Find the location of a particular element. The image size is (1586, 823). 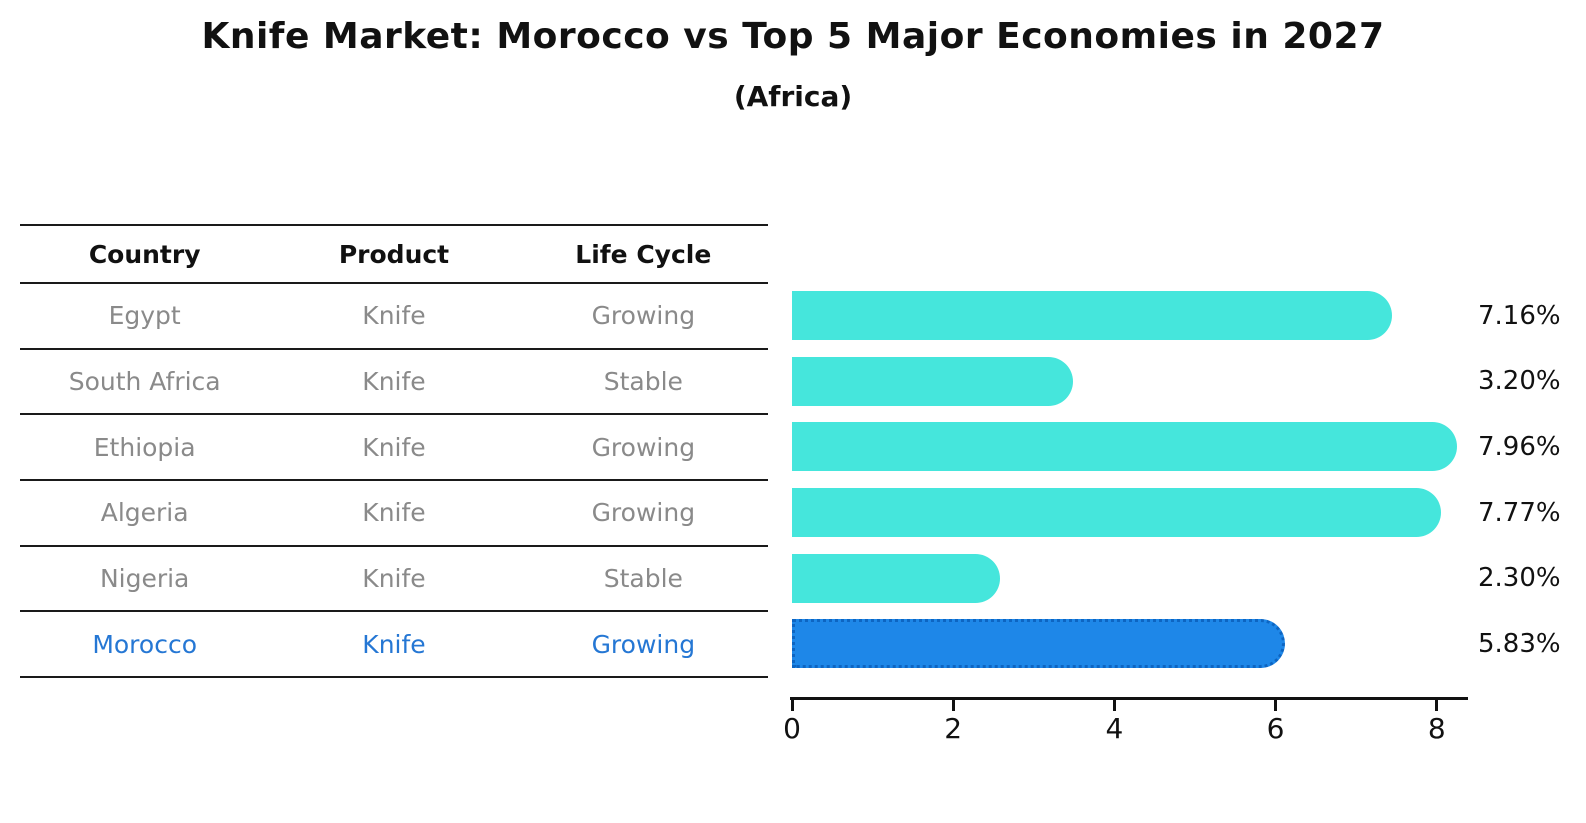

column-header-product: Product is located at coordinates (394, 254).